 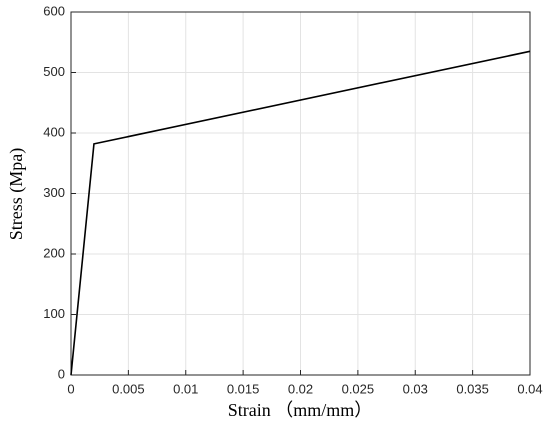 I want to click on x-tick-label: 0.025, so click(x=358, y=388).